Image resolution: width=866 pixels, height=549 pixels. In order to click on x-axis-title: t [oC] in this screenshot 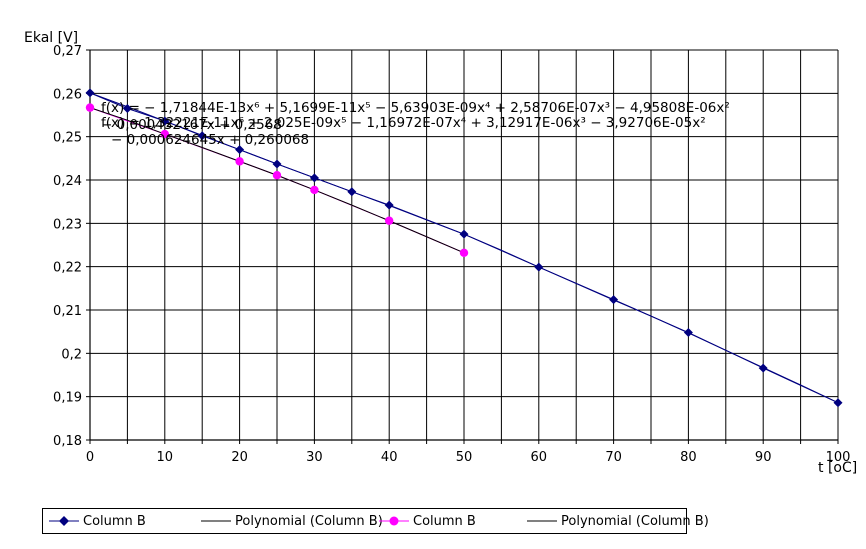, I will do `click(837, 468)`.